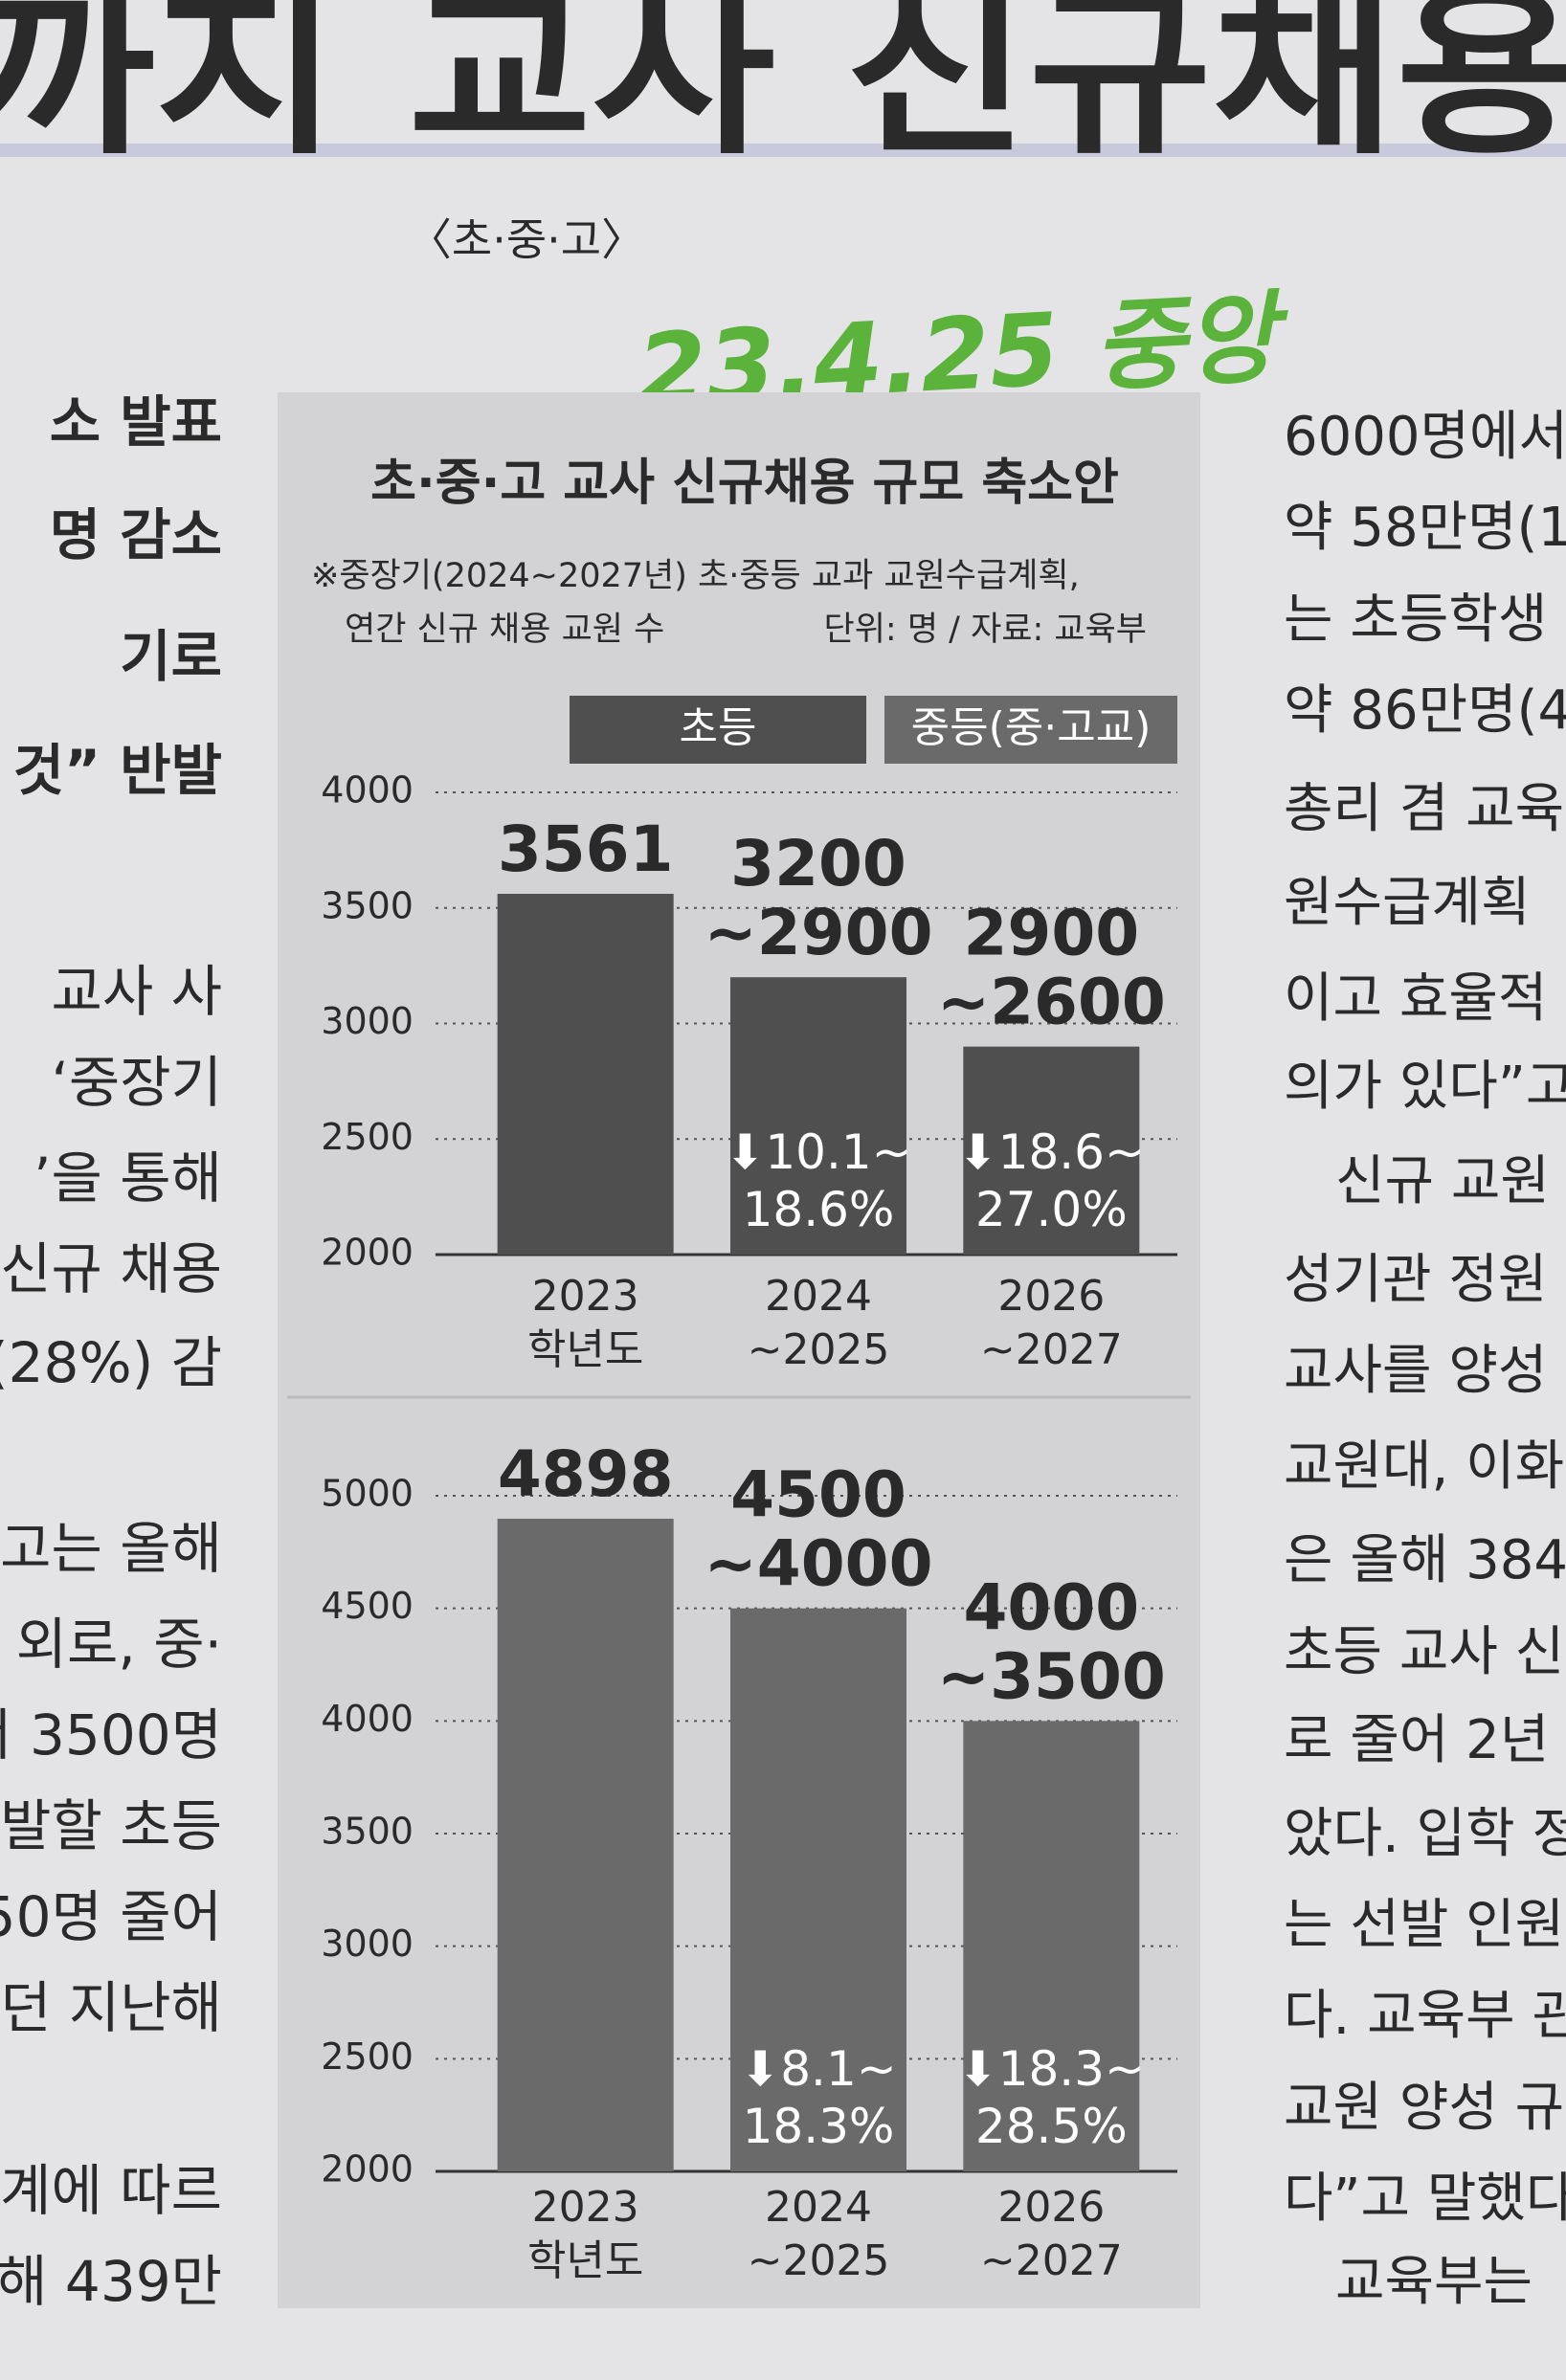 The height and width of the screenshot is (2380, 1566). Describe the element at coordinates (1051, 1641) in the screenshot. I see `value-label: 4000 ~3500` at that location.